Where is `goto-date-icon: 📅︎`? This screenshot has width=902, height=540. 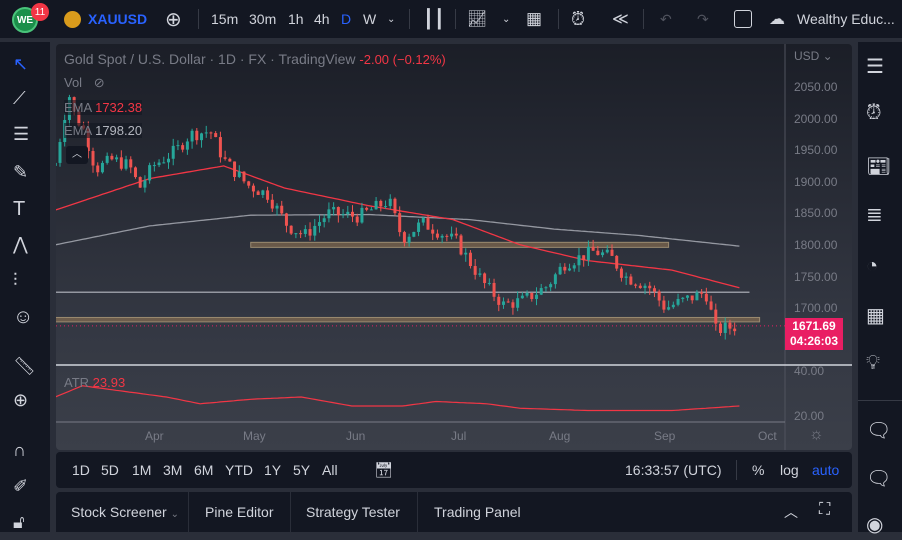
goto-date-icon: 📅︎ is located at coordinates (384, 470).